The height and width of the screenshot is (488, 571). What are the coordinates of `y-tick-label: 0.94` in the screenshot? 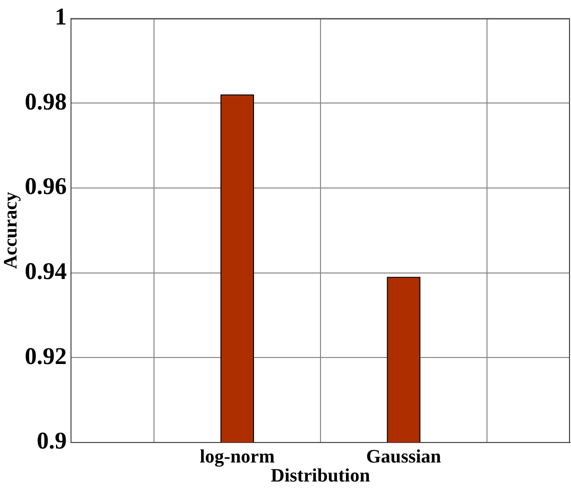 It's located at (45, 272).